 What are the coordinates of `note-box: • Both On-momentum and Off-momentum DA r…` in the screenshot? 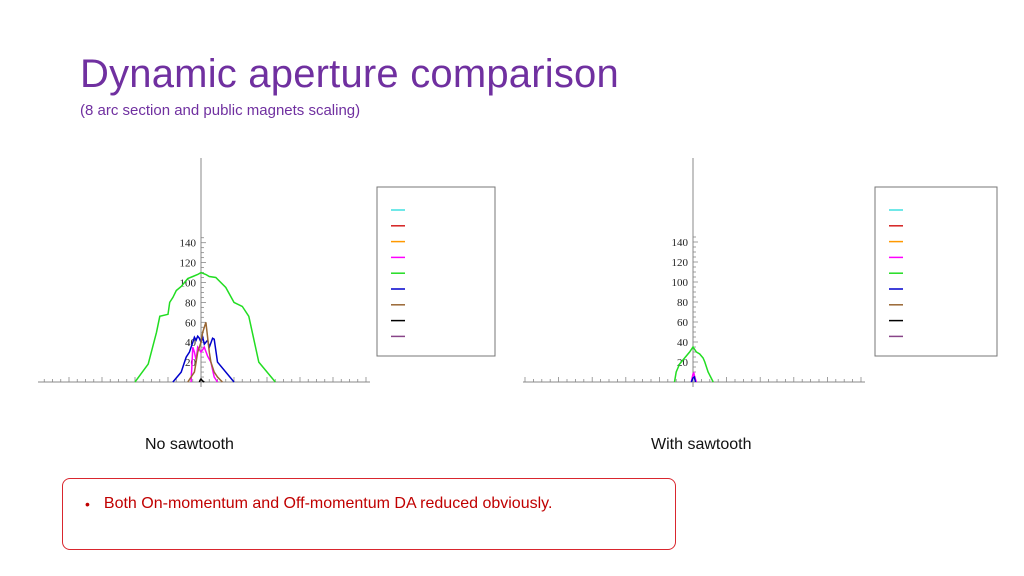 It's located at (369, 514).